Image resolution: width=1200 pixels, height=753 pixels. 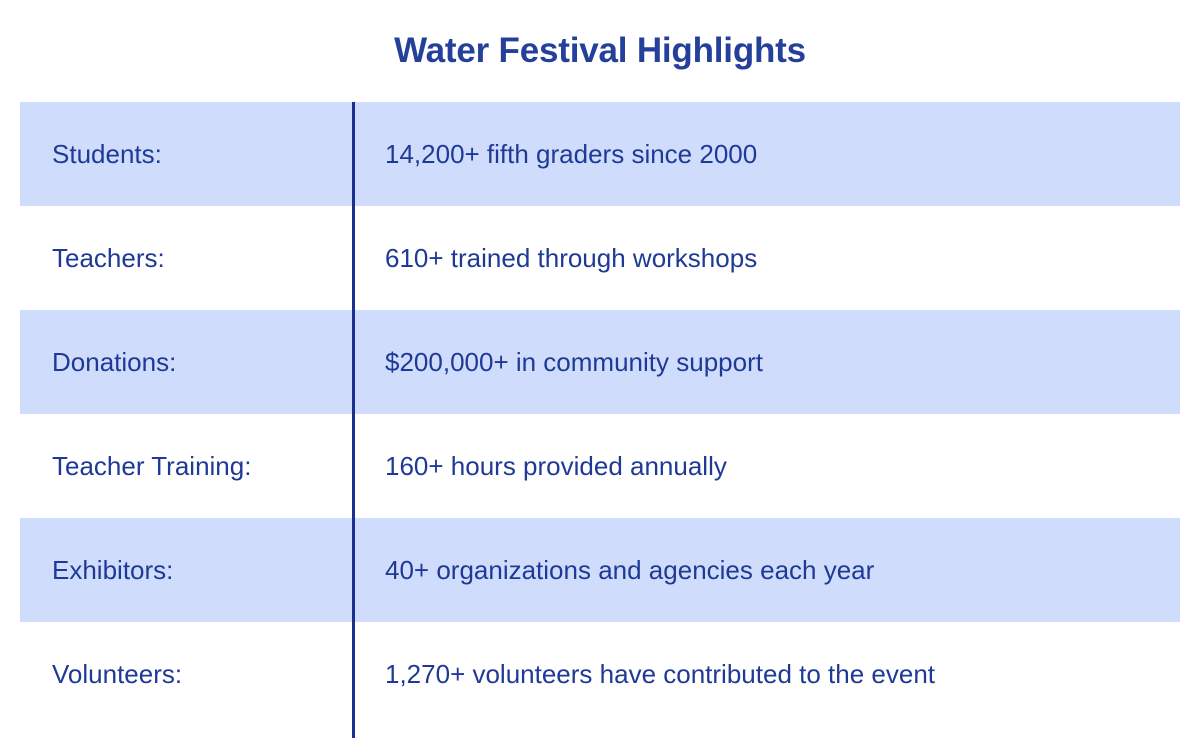 What do you see at coordinates (353, 420) in the screenshot?
I see `column-divider` at bounding box center [353, 420].